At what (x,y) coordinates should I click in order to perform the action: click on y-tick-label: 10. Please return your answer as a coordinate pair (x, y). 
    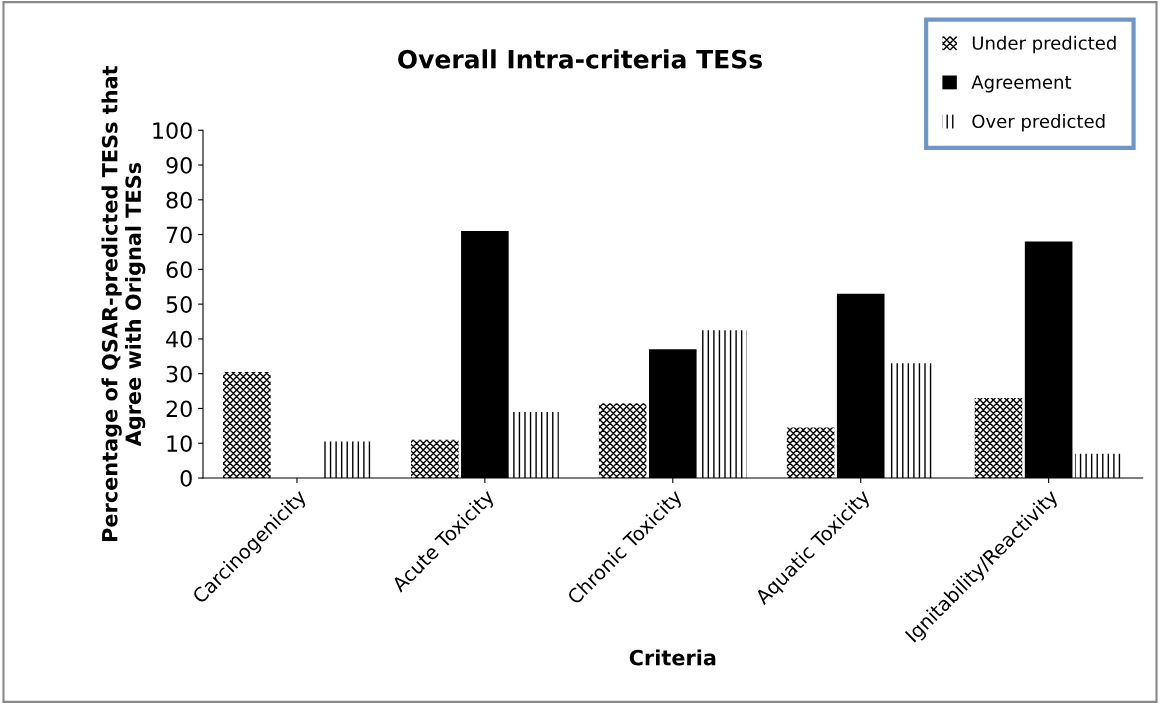
    Looking at the image, I should click on (179, 443).